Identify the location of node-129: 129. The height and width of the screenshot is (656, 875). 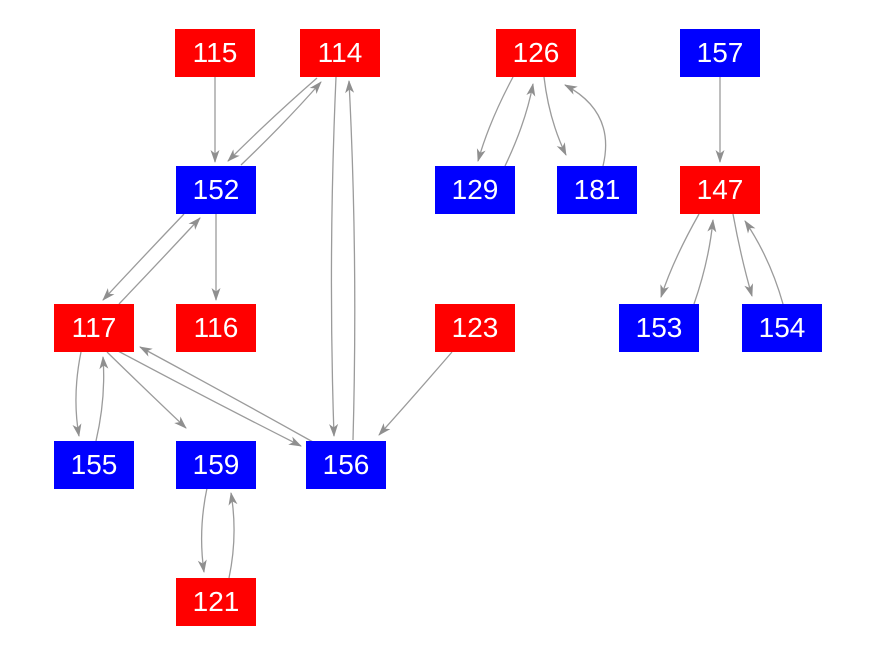
(475, 190).